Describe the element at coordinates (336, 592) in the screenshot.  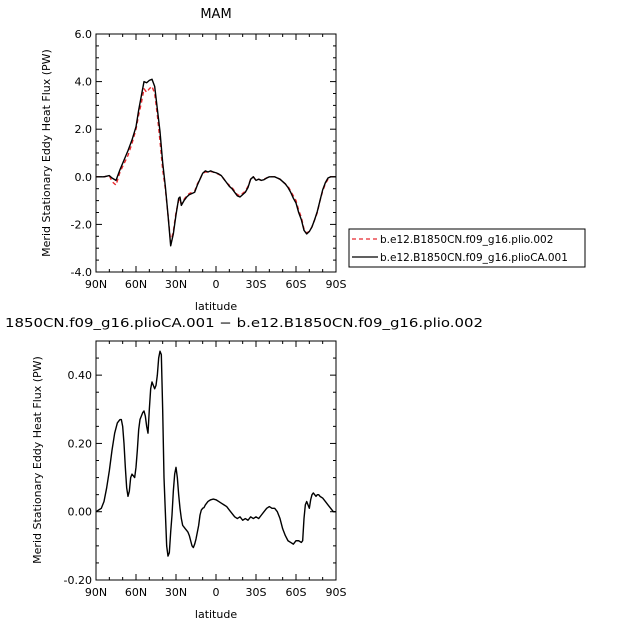
I see `bottom-x-tick-label: 90S` at that location.